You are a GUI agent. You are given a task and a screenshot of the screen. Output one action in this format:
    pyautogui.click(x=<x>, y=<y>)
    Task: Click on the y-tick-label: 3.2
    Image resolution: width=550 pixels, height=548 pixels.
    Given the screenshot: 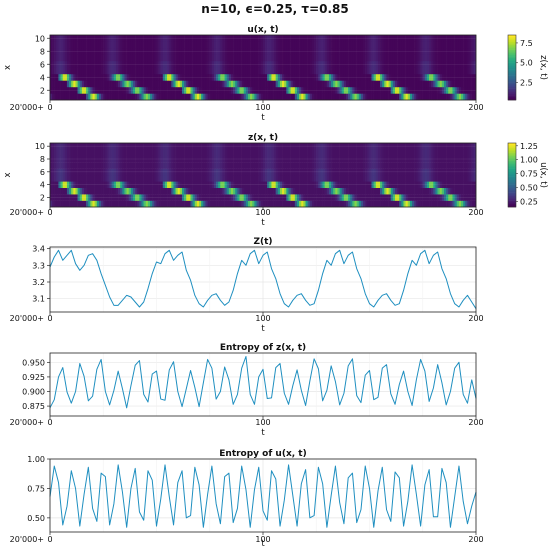 What is the action you would take?
    pyautogui.click(x=38, y=282)
    